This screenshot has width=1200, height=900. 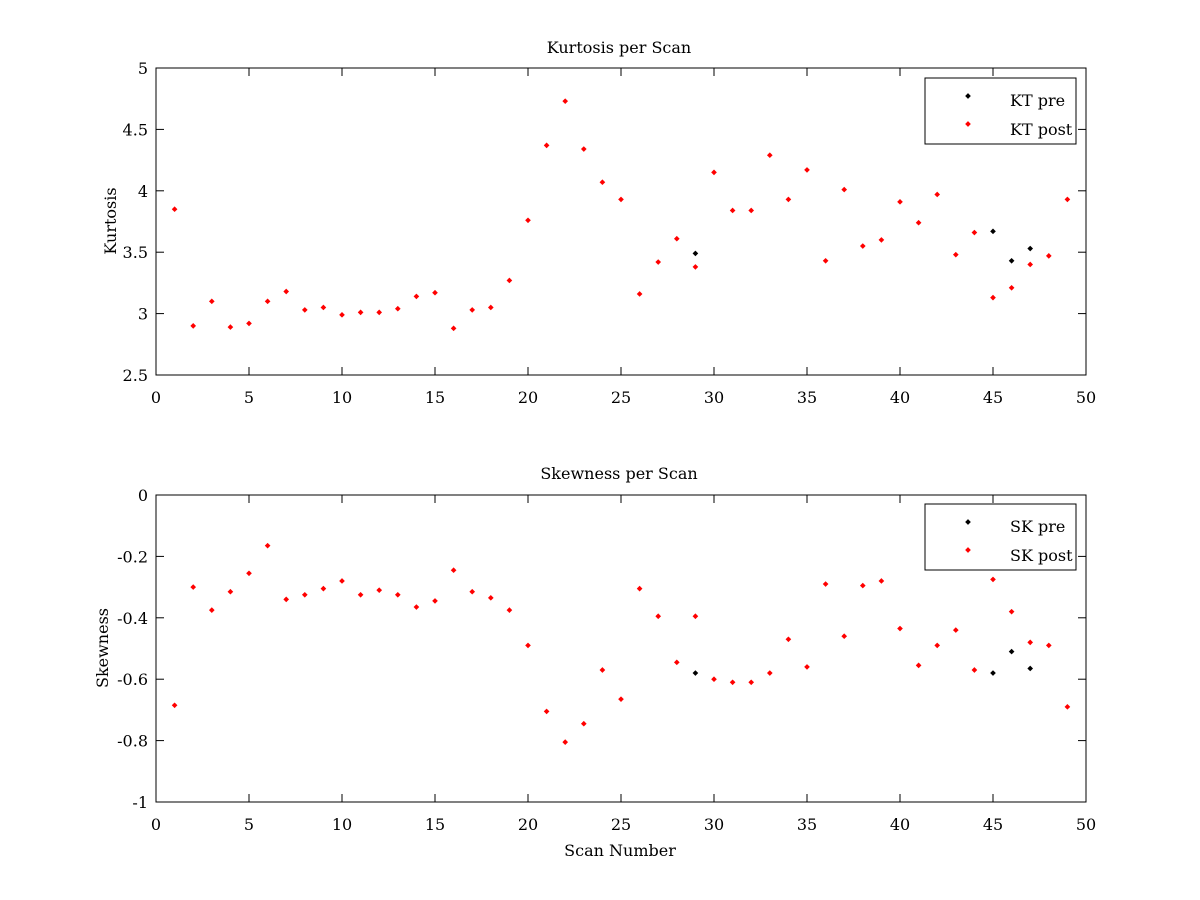 What do you see at coordinates (132, 556) in the screenshot?
I see `y-tick-label: -0.2` at bounding box center [132, 556].